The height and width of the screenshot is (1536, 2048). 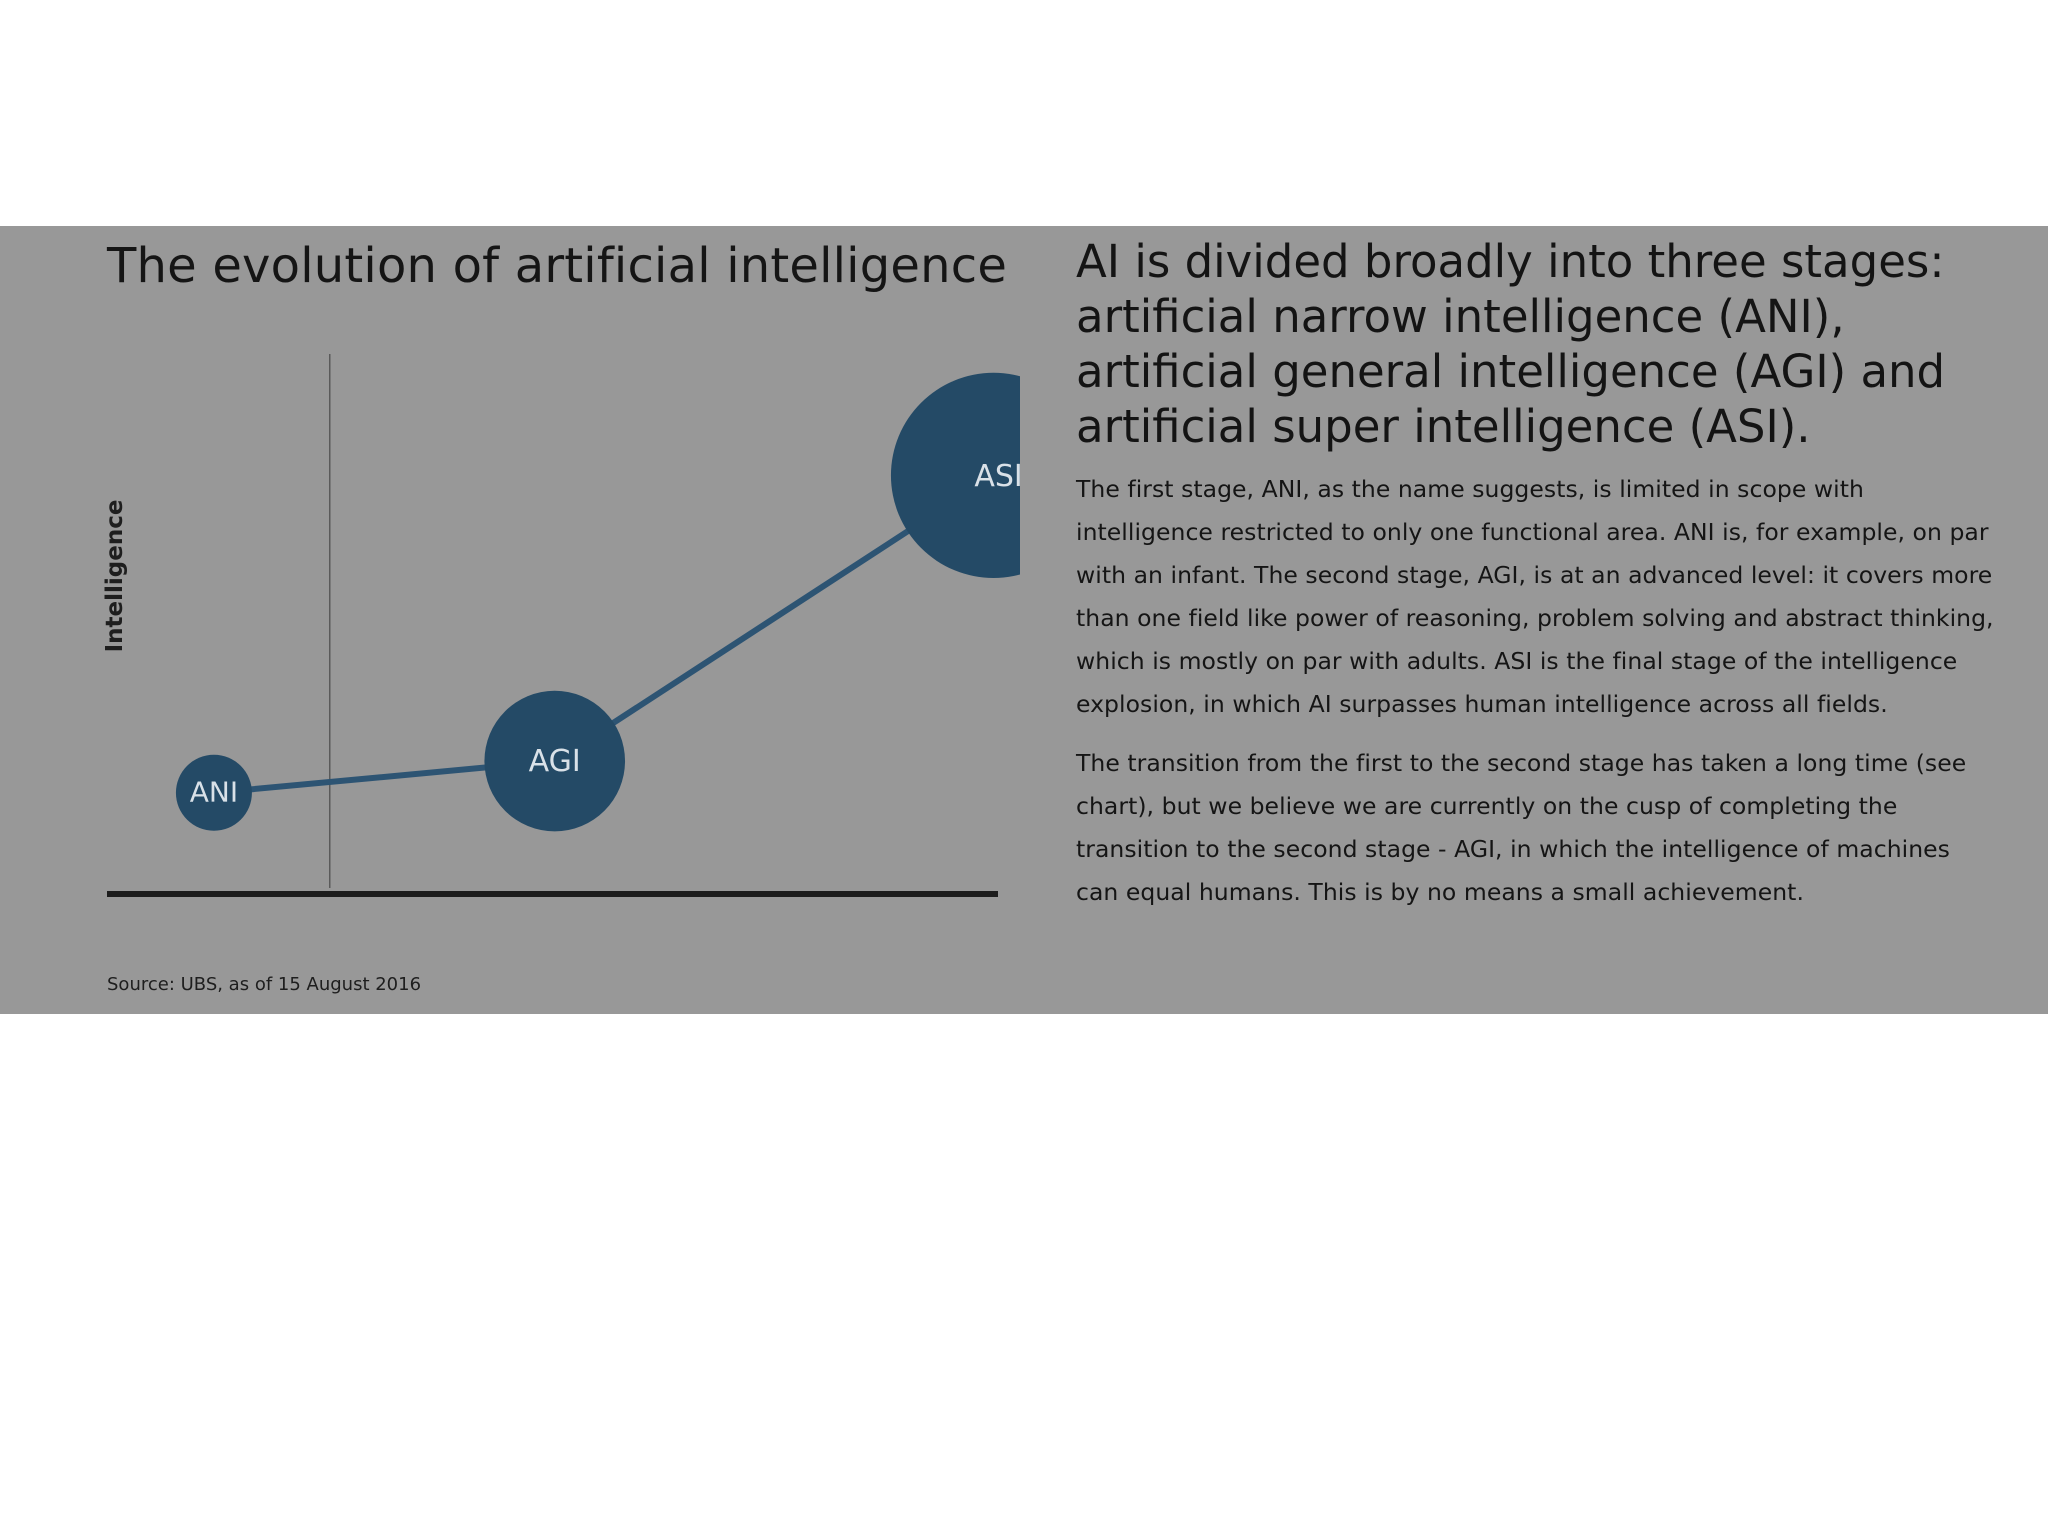 What do you see at coordinates (552, 913) in the screenshot?
I see `x-tick-label: 2020` at bounding box center [552, 913].